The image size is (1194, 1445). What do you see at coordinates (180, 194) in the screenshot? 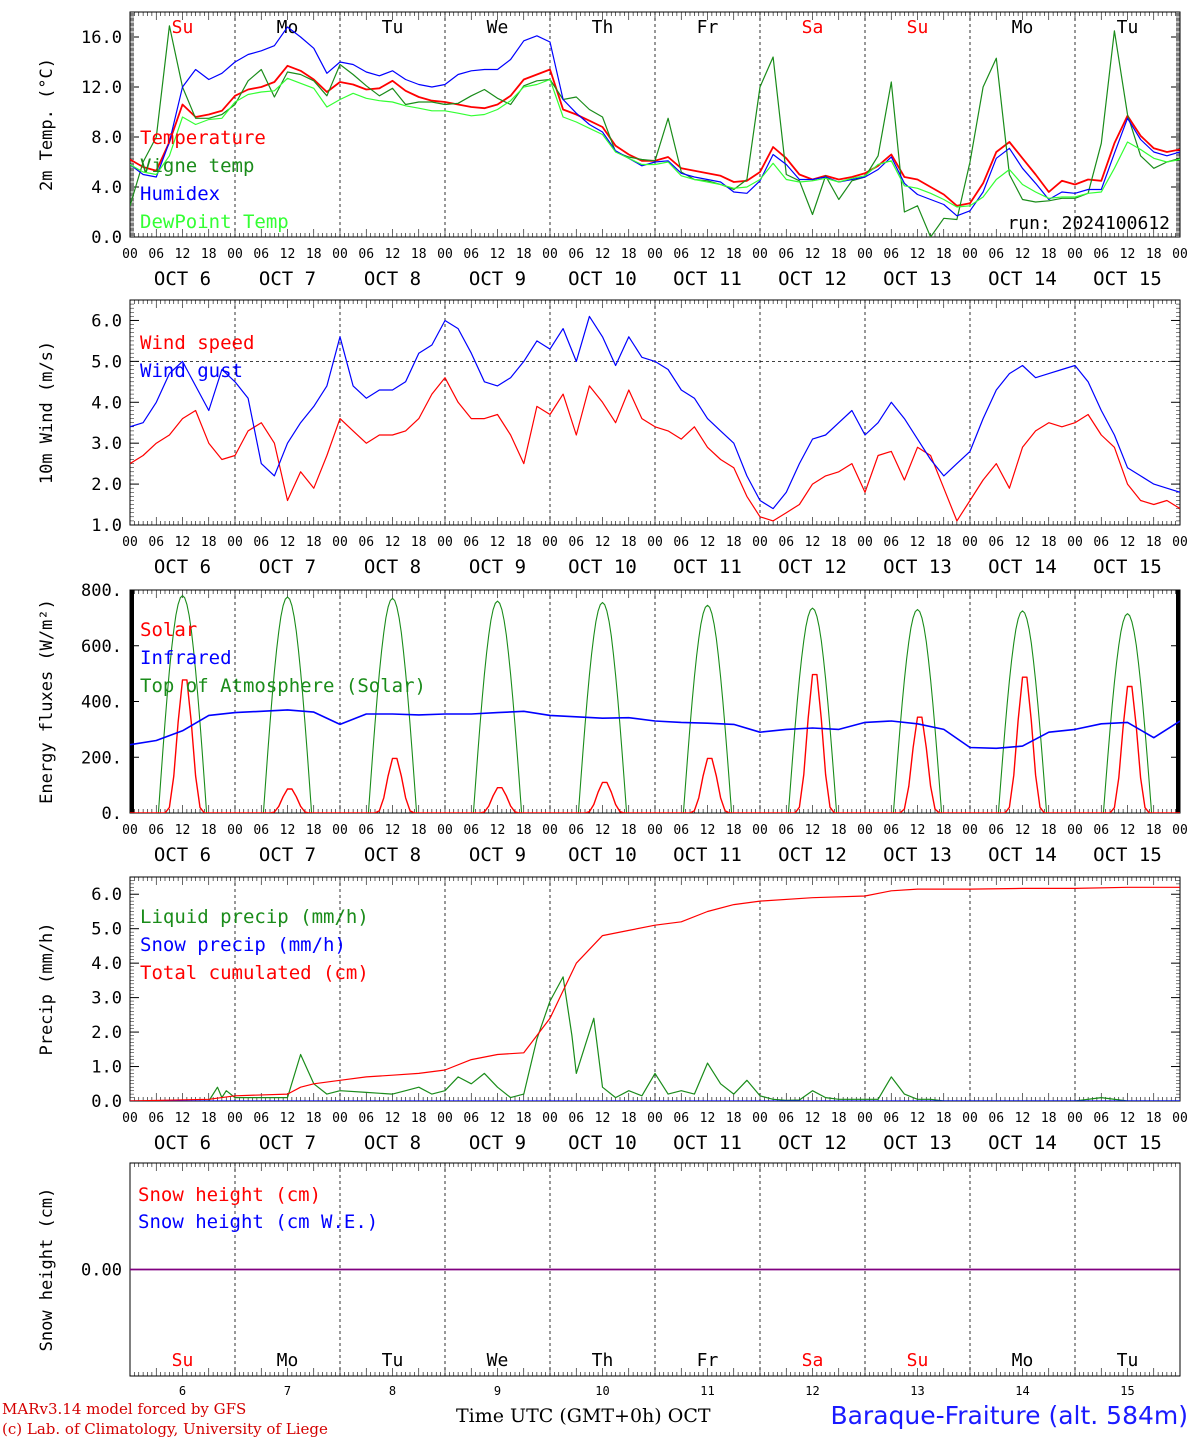
I see `legend-entry: Humidex` at bounding box center [180, 194].